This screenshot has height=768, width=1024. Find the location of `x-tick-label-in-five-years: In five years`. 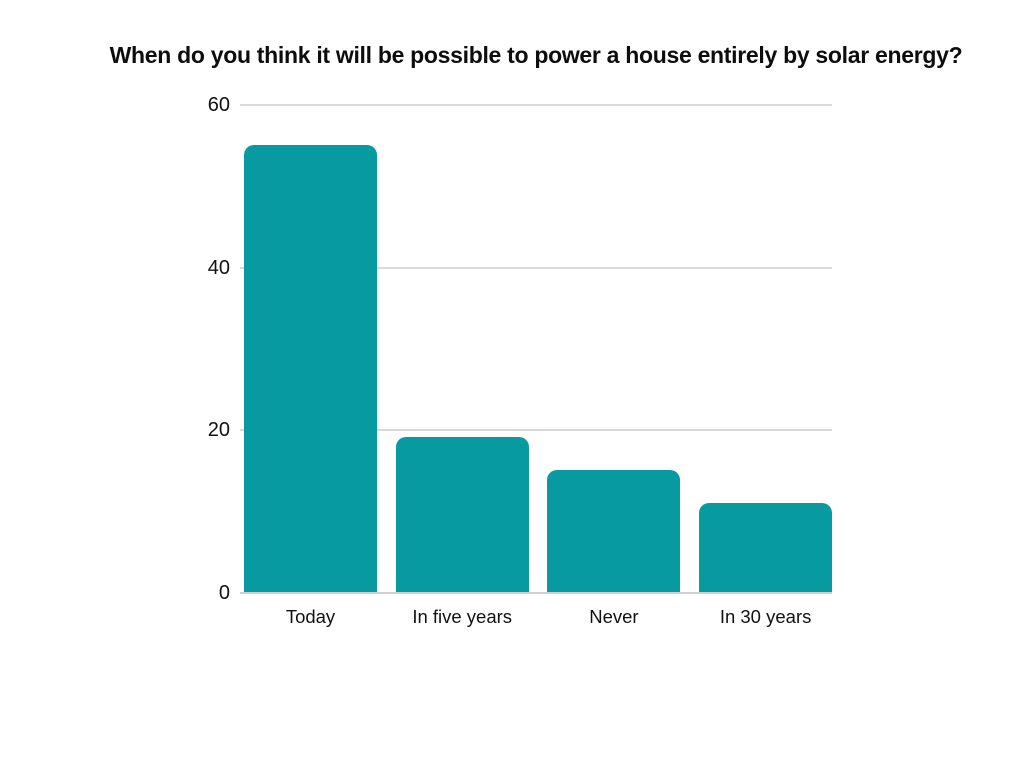

x-tick-label-in-five-years: In five years is located at coordinates (462, 616).